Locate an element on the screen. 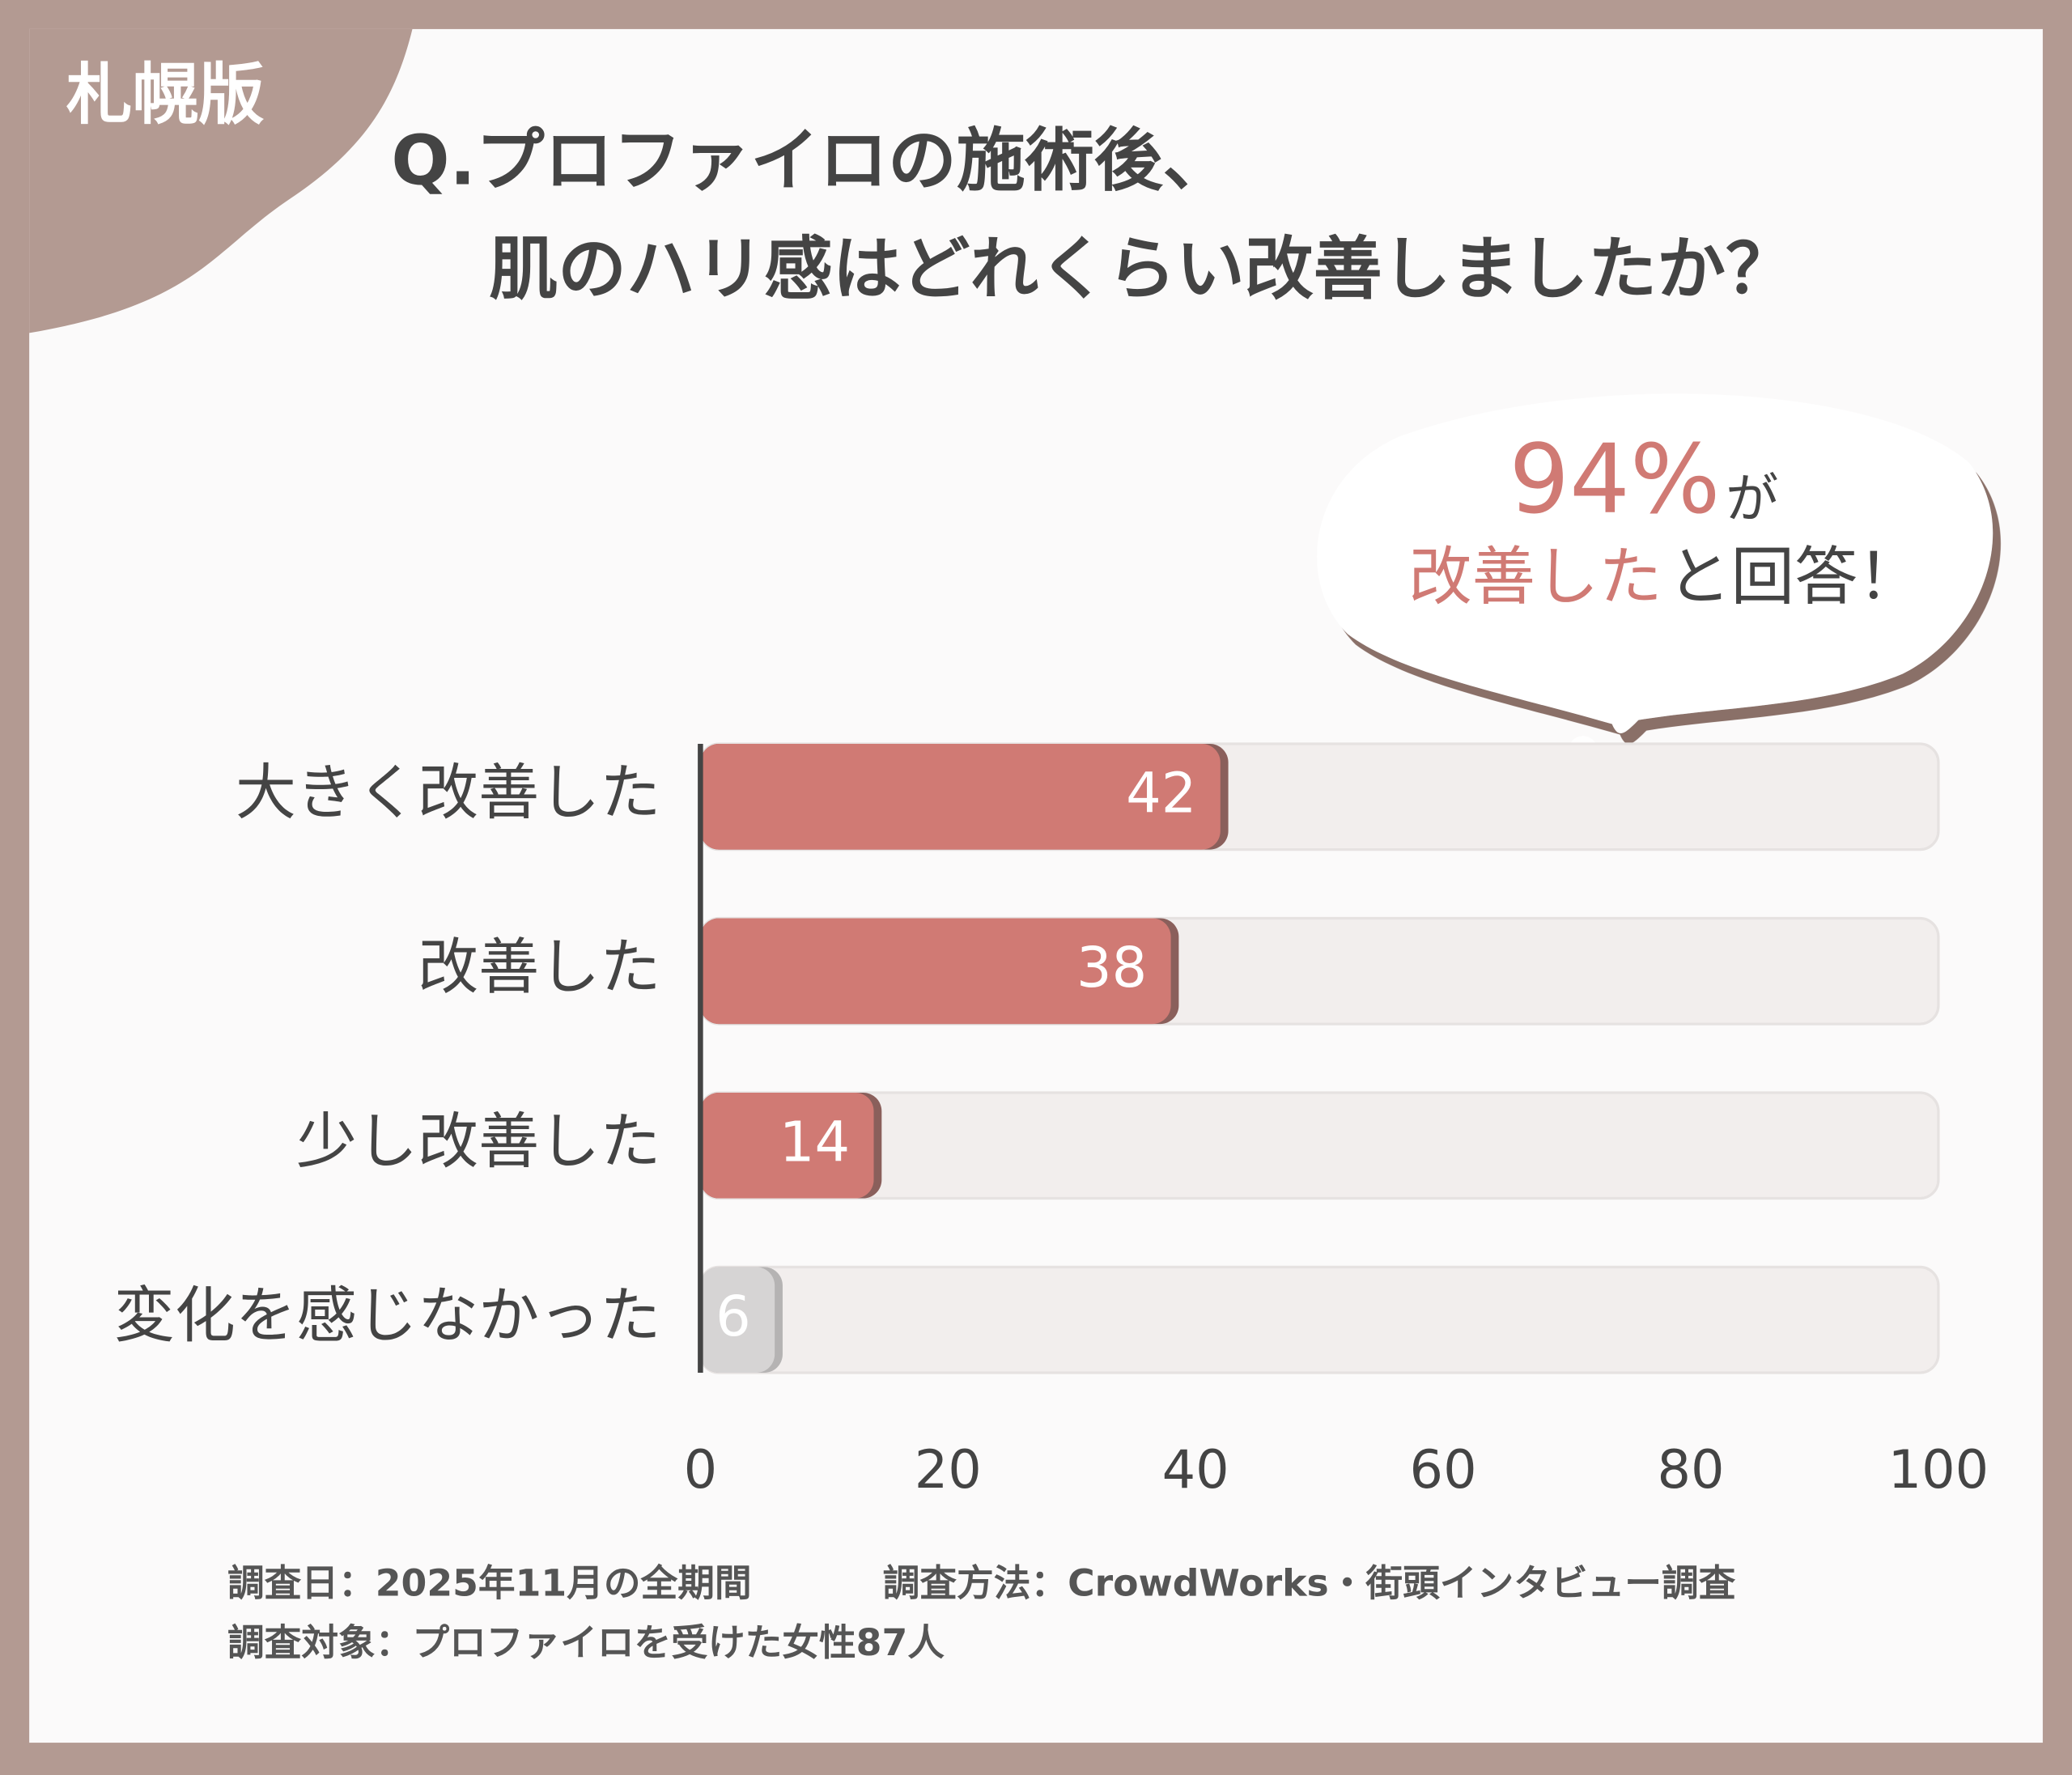 Image resolution: width=2072 pixels, height=1775 pixels. annotation-highlight: 改善した is located at coordinates (1535, 577).